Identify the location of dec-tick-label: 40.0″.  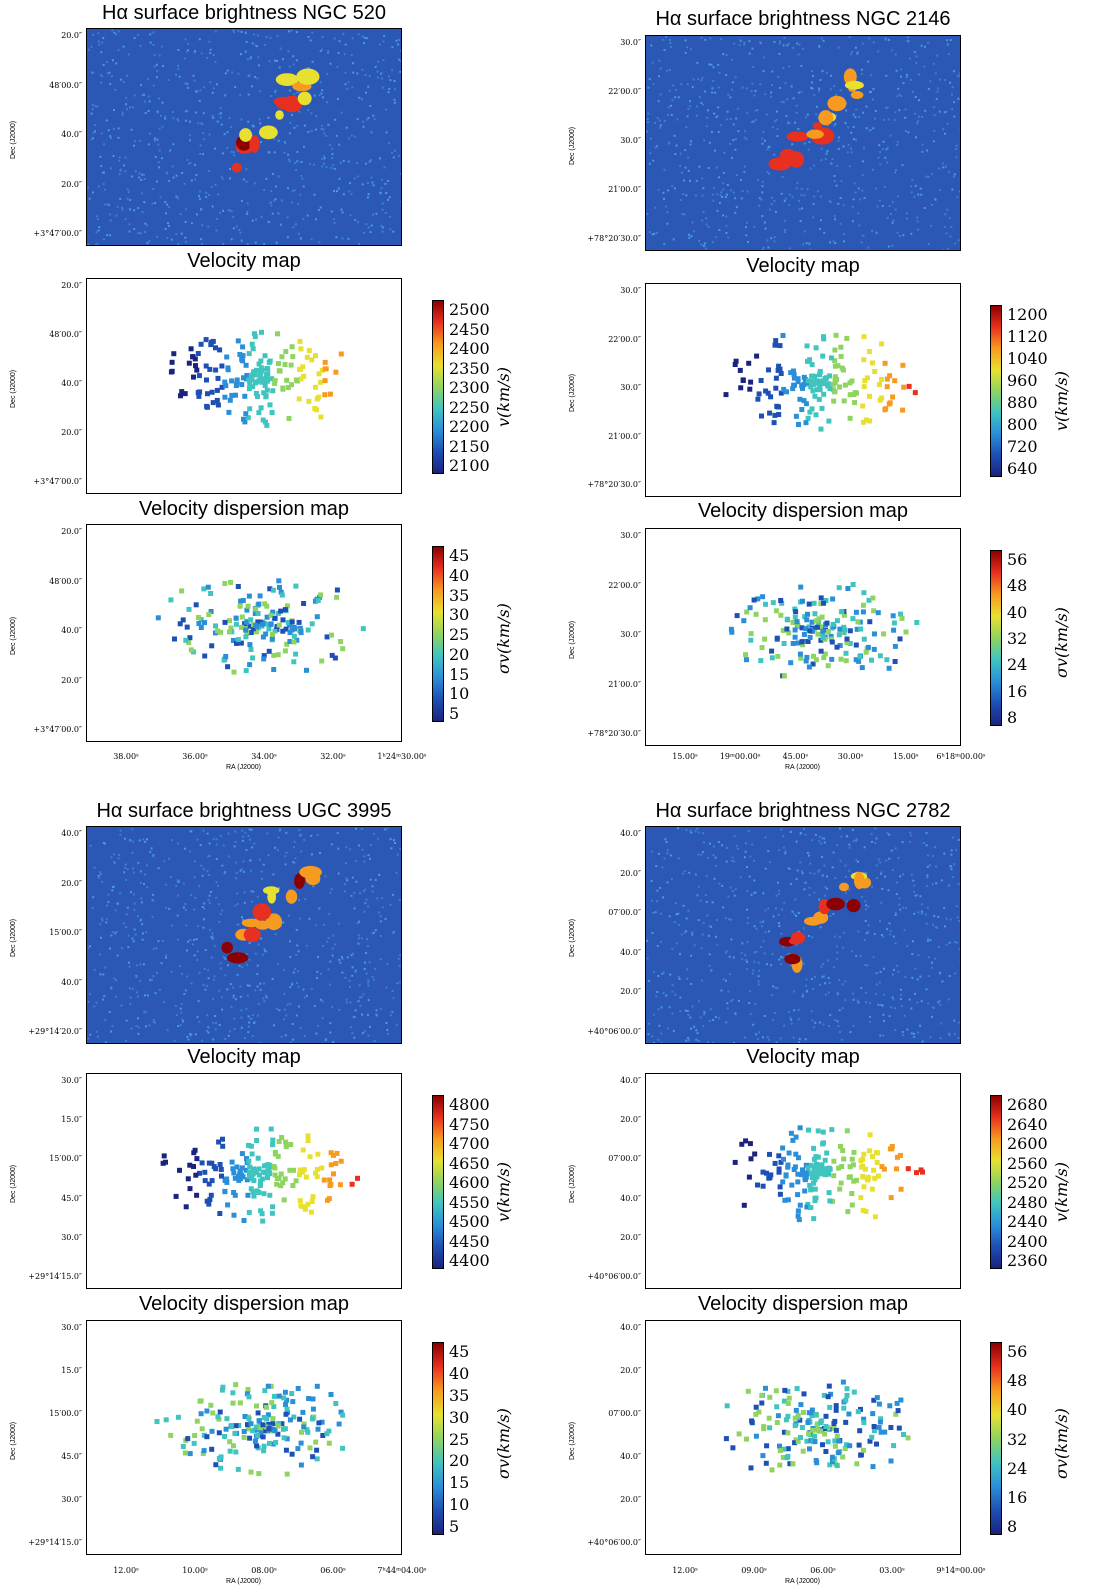
(630, 1327).